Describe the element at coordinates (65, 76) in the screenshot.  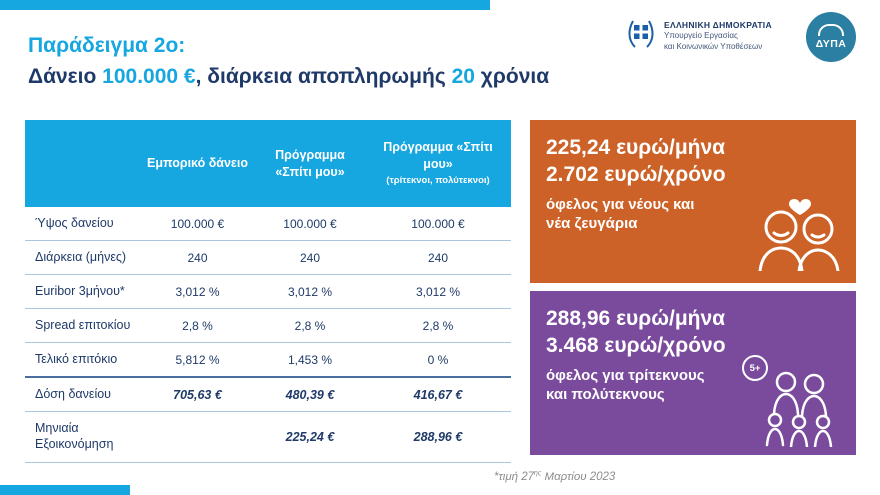
I see `title-loan-prefix: Δάνειο` at that location.